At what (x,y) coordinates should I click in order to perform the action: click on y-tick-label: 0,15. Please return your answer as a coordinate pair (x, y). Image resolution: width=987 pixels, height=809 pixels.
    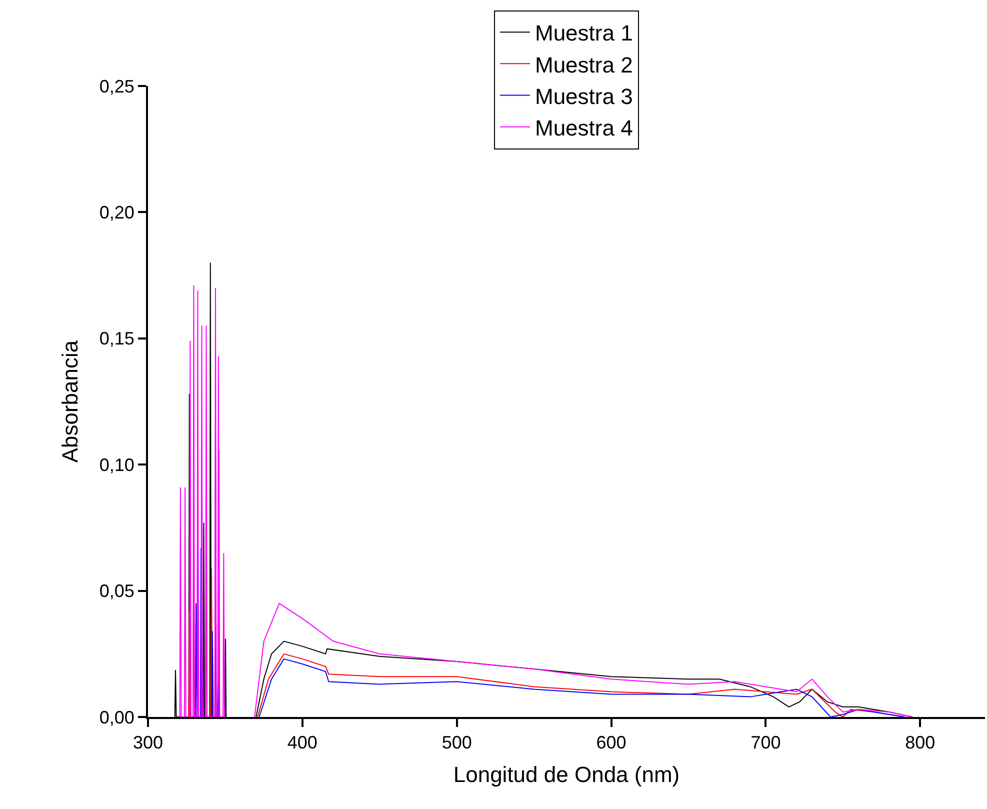
    Looking at the image, I should click on (116, 338).